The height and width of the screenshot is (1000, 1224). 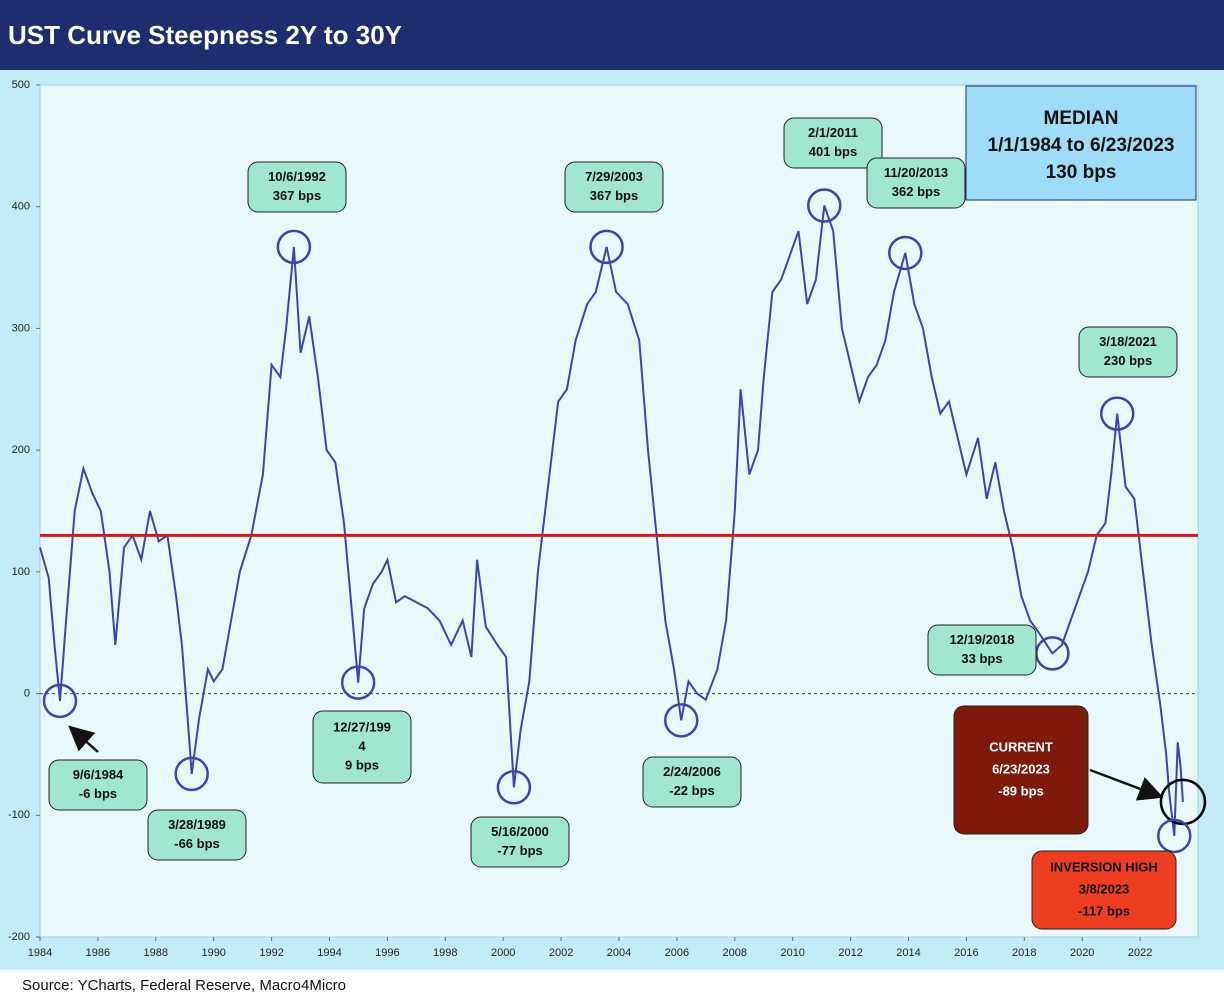 I want to click on footer, so click(x=612, y=985).